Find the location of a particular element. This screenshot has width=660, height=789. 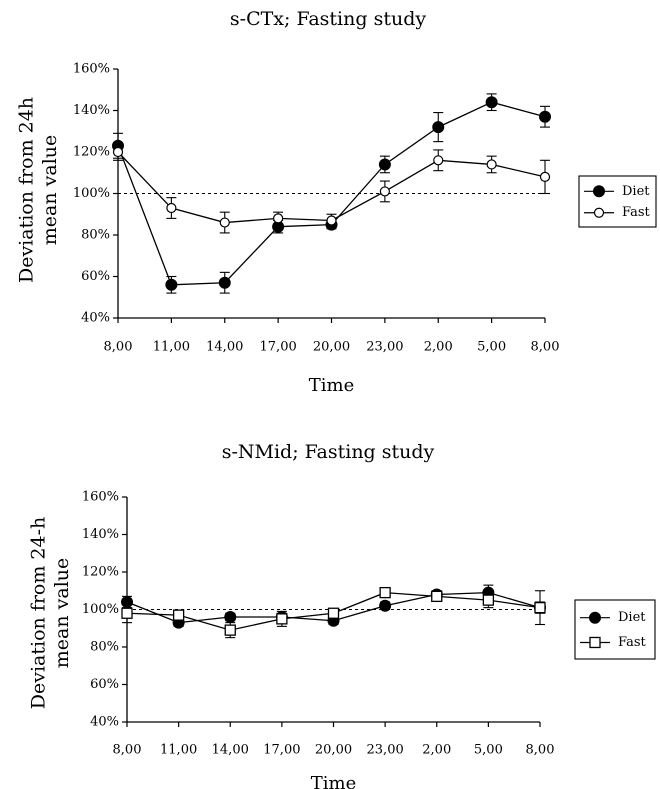

series-diet is located at coordinates (333, 606).